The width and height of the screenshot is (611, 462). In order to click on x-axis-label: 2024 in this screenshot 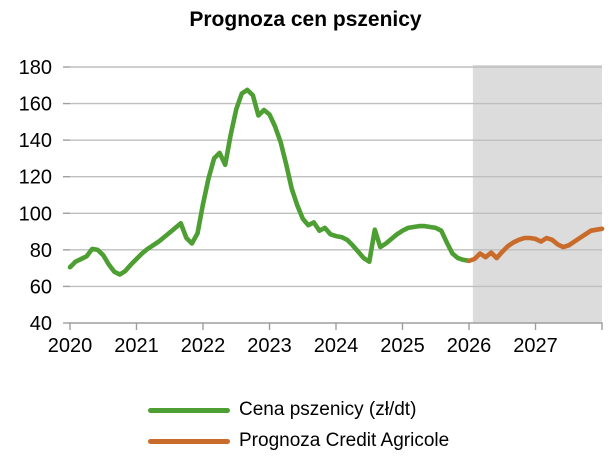, I will do `click(336, 346)`.